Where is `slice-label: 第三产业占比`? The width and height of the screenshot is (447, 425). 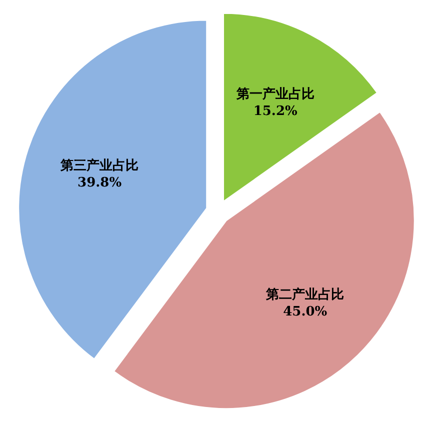 slice-label: 第三产业占比 is located at coordinates (99, 166).